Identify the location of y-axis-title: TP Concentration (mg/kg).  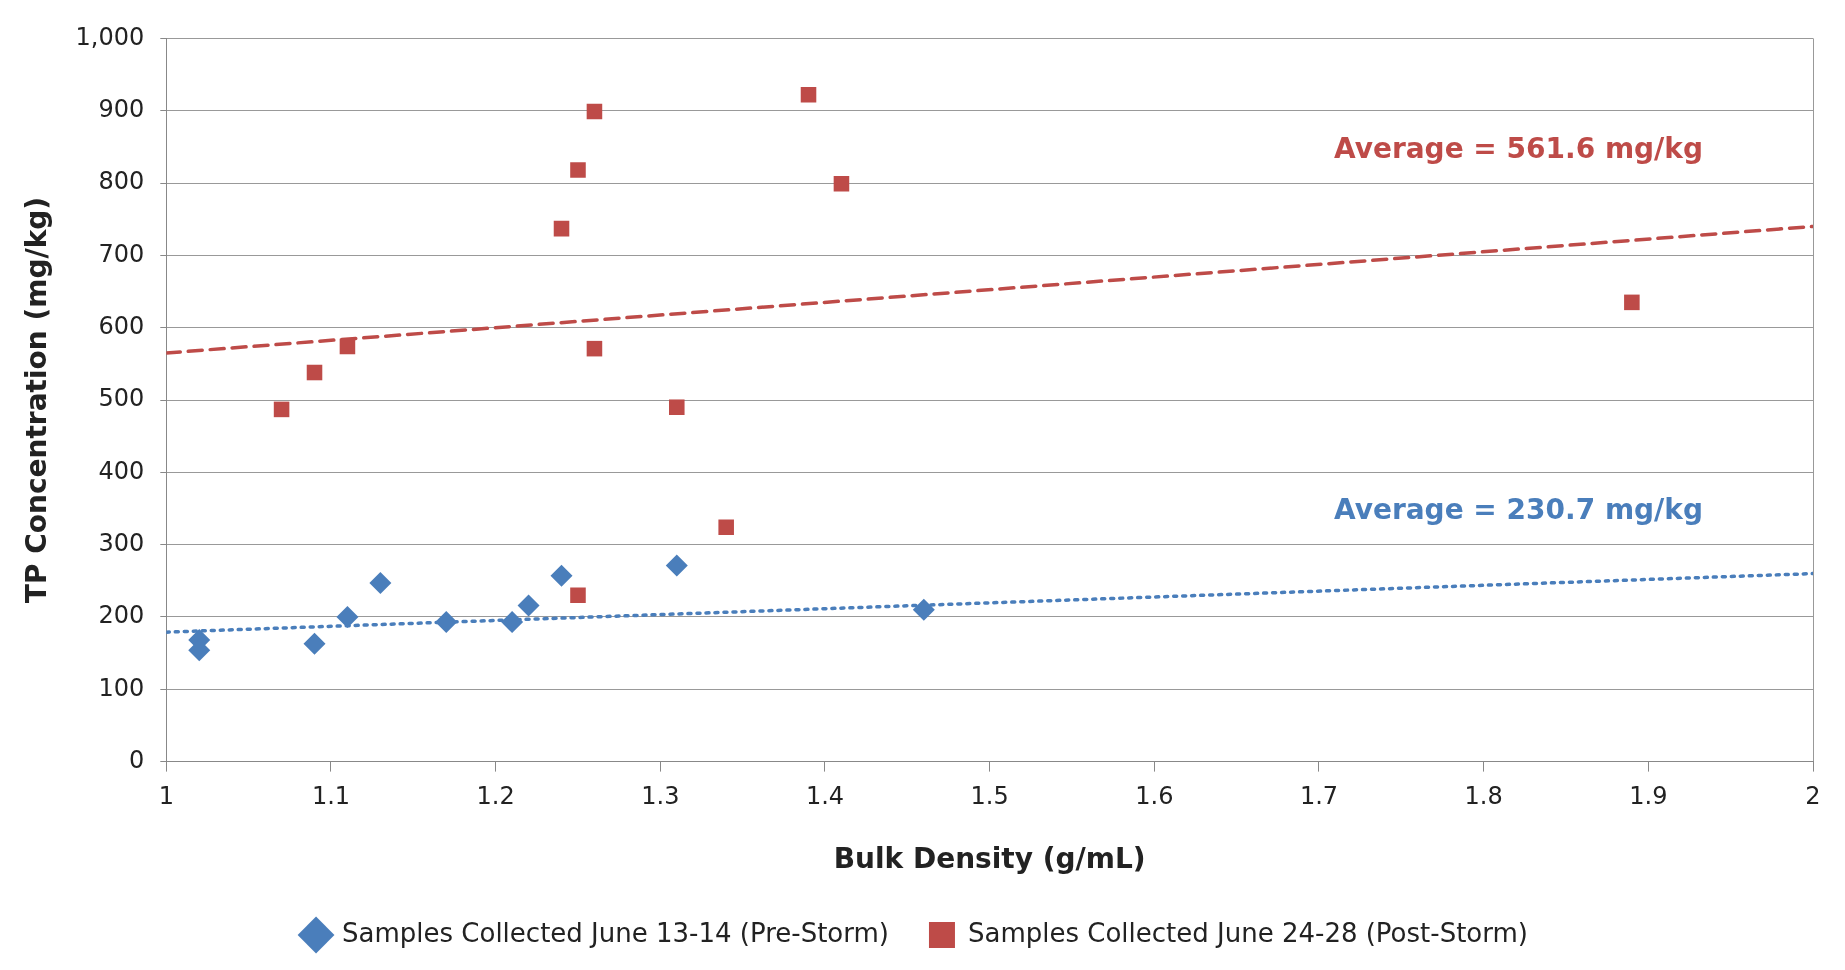
(37, 400).